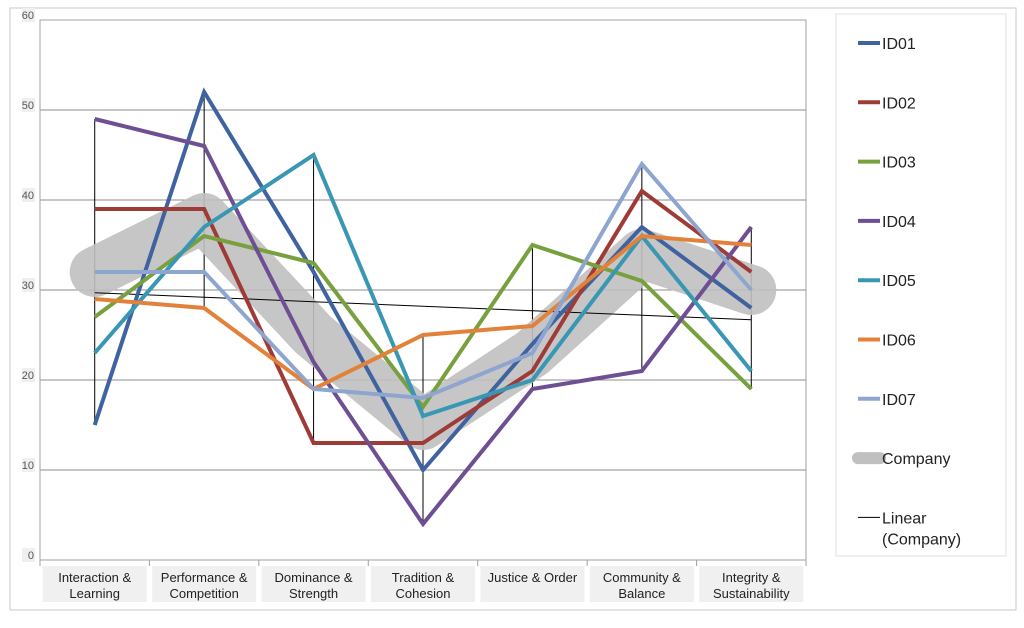 This screenshot has height=628, width=1024. What do you see at coordinates (899, 163) in the screenshot?
I see `legend-label-id03: ID03` at bounding box center [899, 163].